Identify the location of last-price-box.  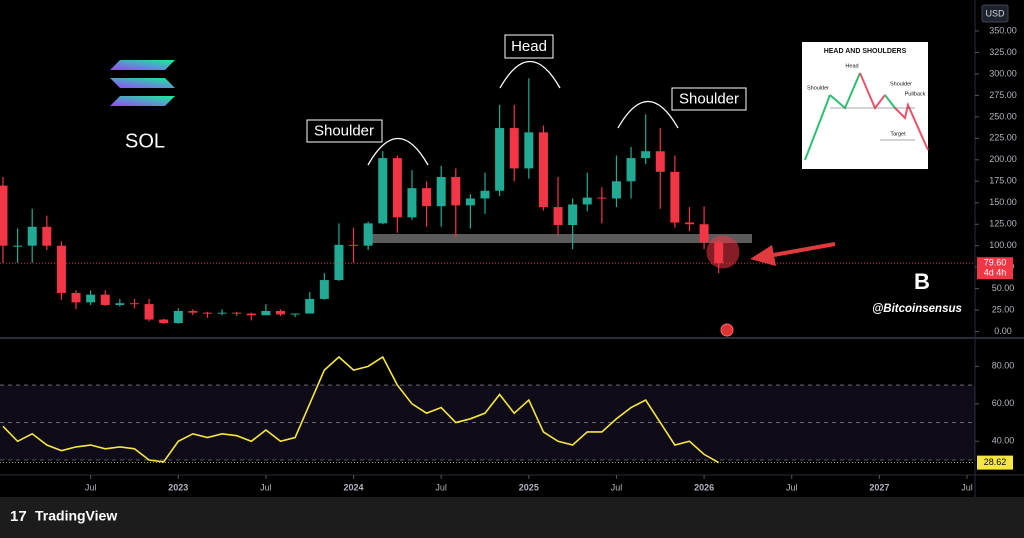
(995, 268).